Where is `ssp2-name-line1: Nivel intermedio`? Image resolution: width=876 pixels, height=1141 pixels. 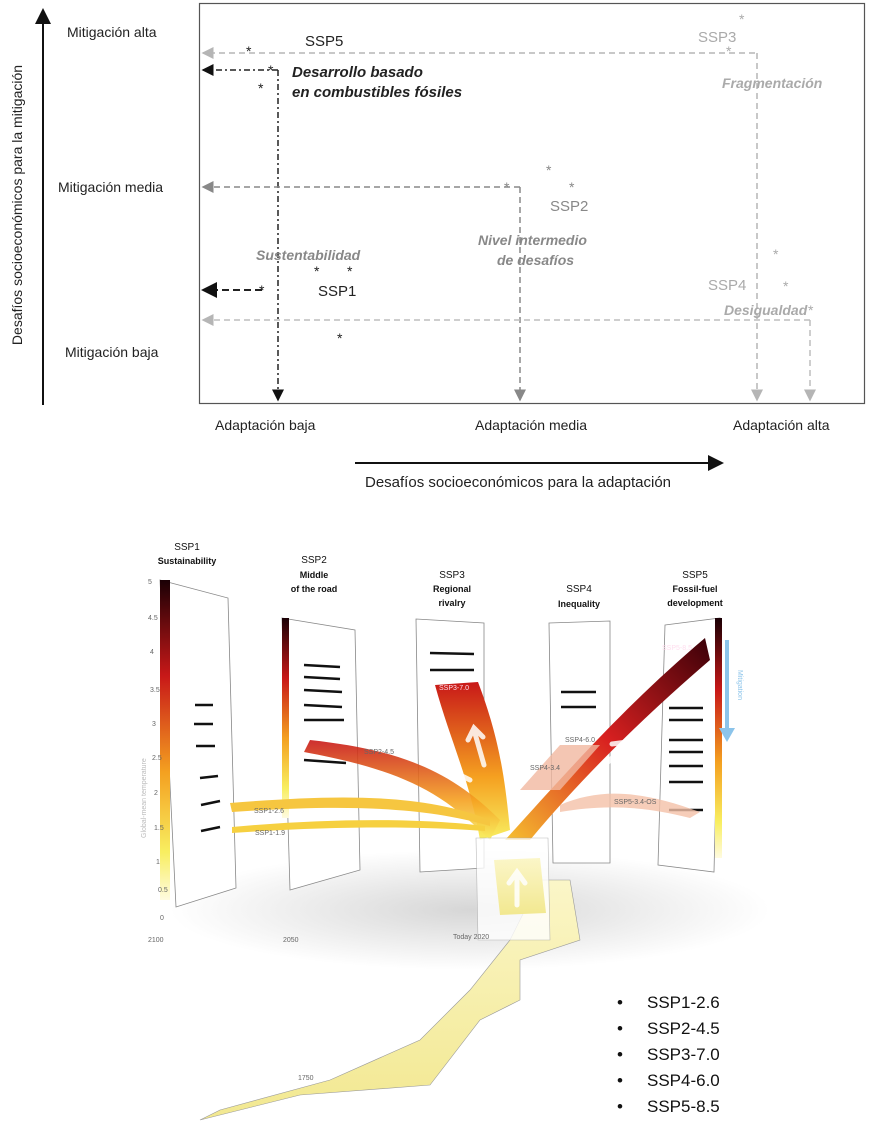 ssp2-name-line1: Nivel intermedio is located at coordinates (532, 240).